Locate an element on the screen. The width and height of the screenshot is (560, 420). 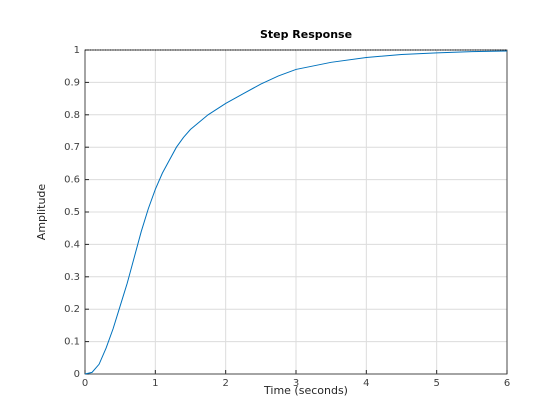
x-tick-label: 4 is located at coordinates (366, 383).